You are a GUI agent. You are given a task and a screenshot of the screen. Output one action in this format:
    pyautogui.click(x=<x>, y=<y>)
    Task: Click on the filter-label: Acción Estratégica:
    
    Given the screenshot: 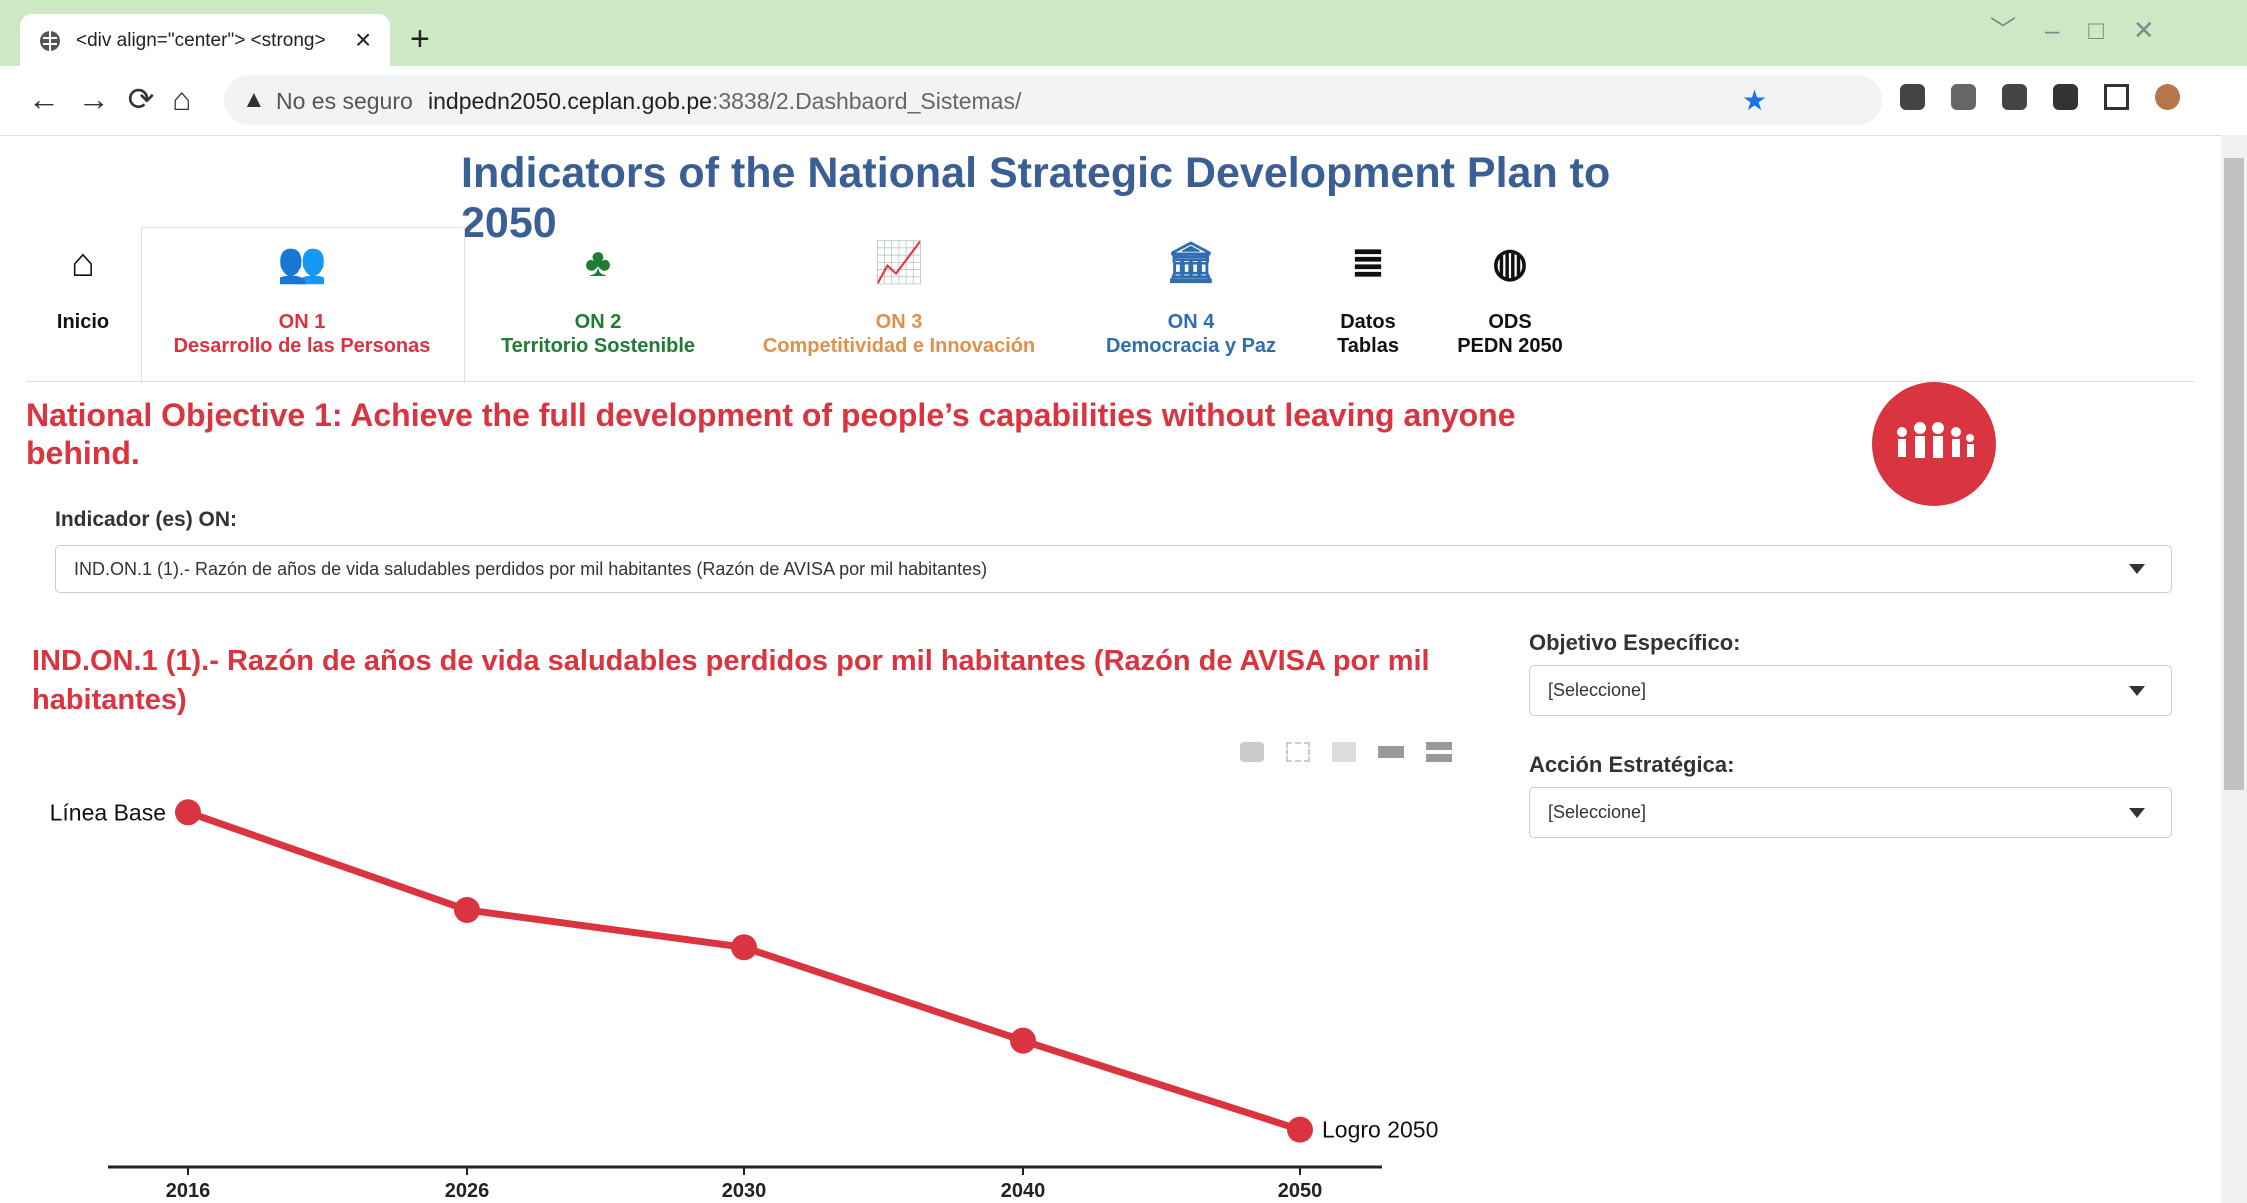 What is the action you would take?
    pyautogui.click(x=1632, y=764)
    